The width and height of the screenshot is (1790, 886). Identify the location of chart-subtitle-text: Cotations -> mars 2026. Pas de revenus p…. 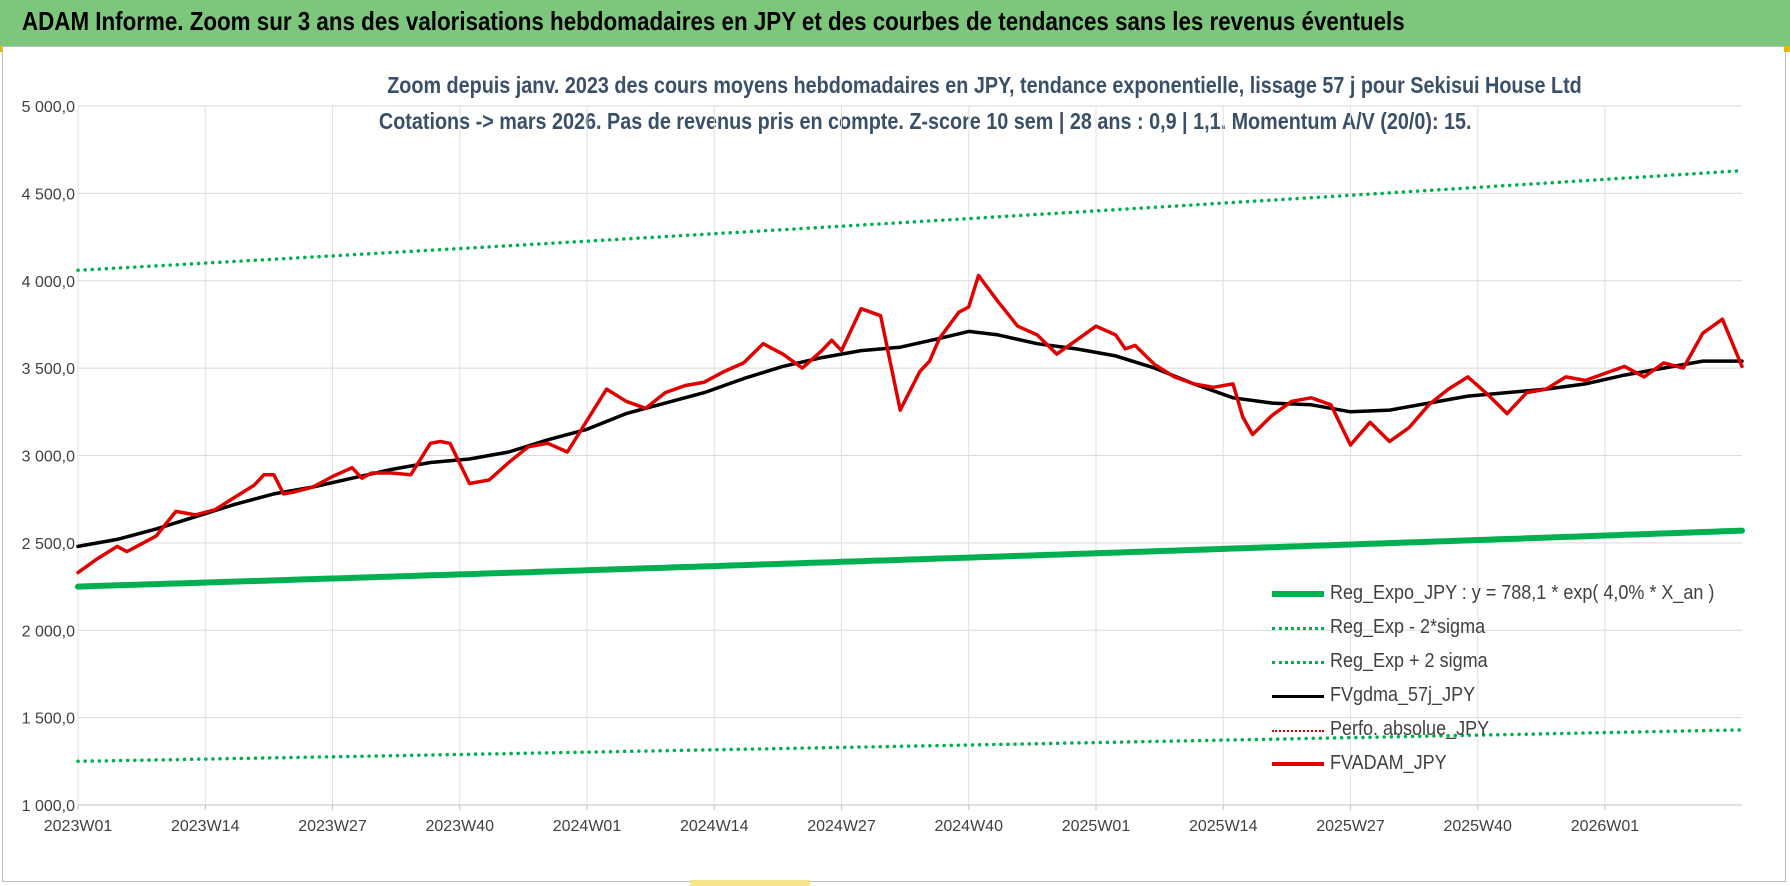
(925, 121).